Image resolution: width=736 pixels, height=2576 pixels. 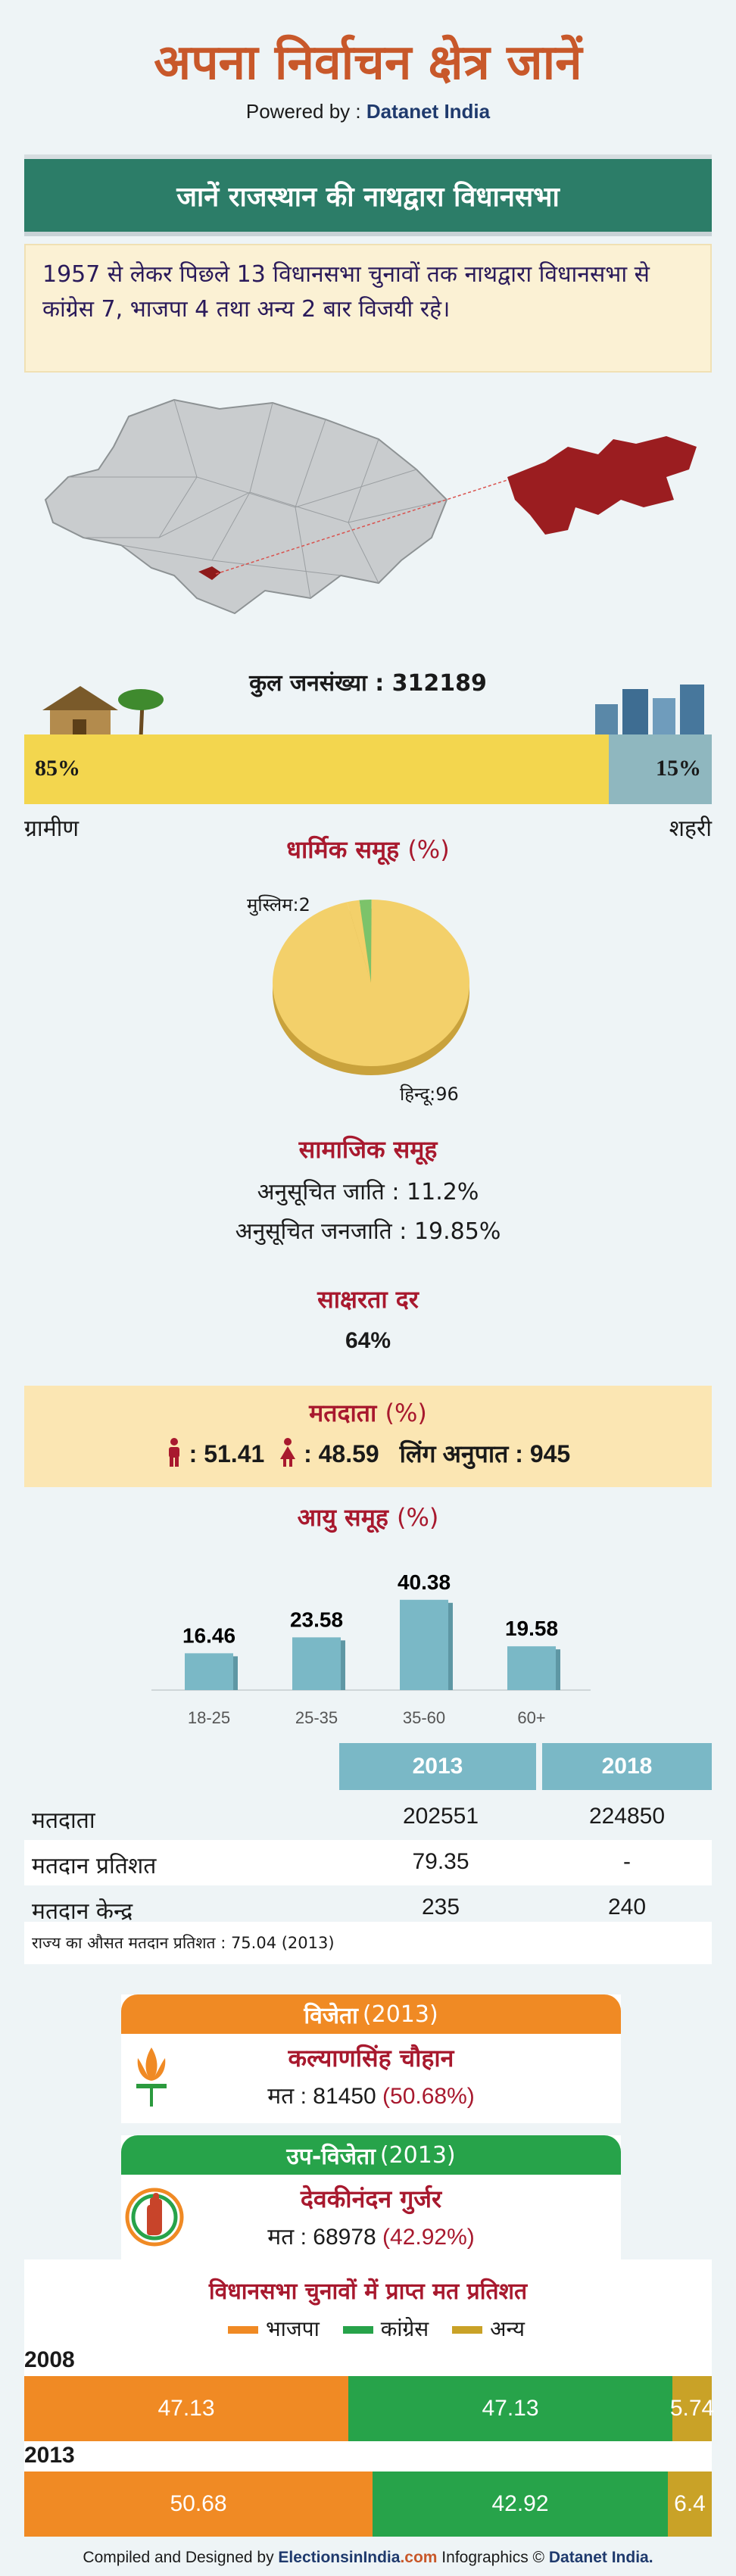 What do you see at coordinates (368, 849) in the screenshot?
I see `religion-title: धार्मिक समूह (%)` at bounding box center [368, 849].